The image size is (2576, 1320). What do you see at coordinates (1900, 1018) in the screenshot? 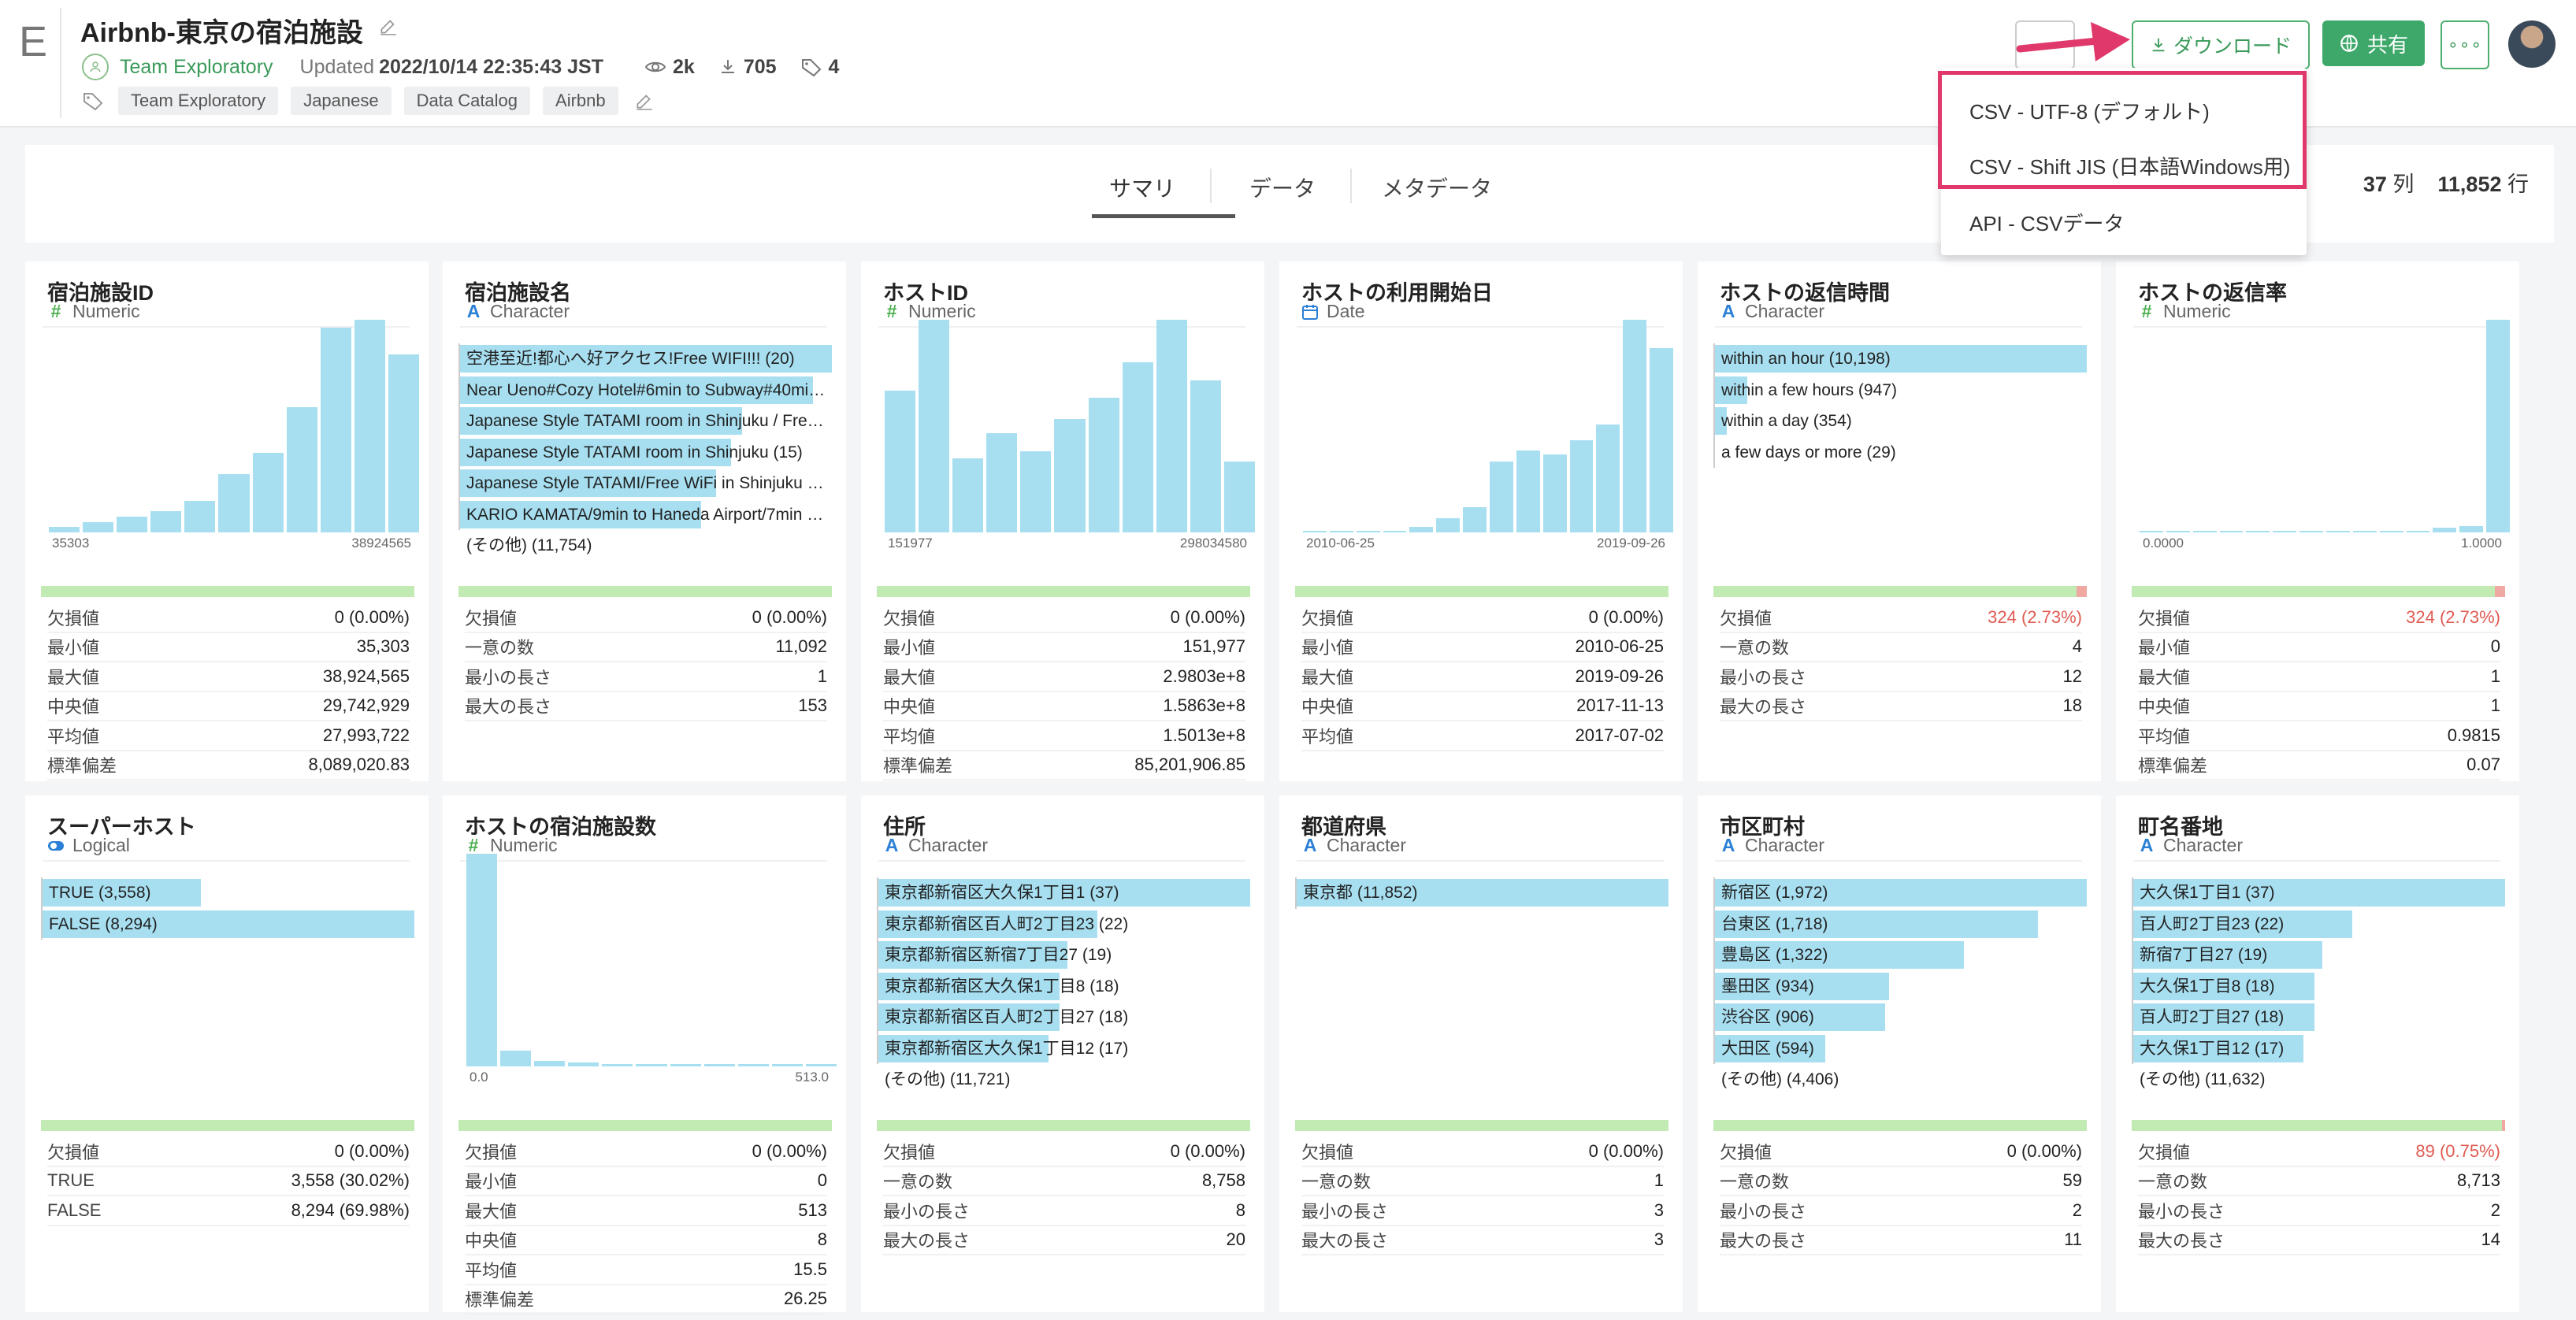
I see `category-row: 渋谷区 (906)` at bounding box center [1900, 1018].